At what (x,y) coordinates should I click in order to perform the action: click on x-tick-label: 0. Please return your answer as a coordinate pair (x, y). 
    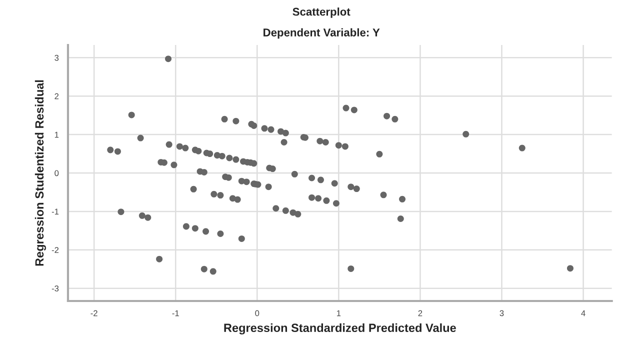
    Looking at the image, I should click on (257, 313).